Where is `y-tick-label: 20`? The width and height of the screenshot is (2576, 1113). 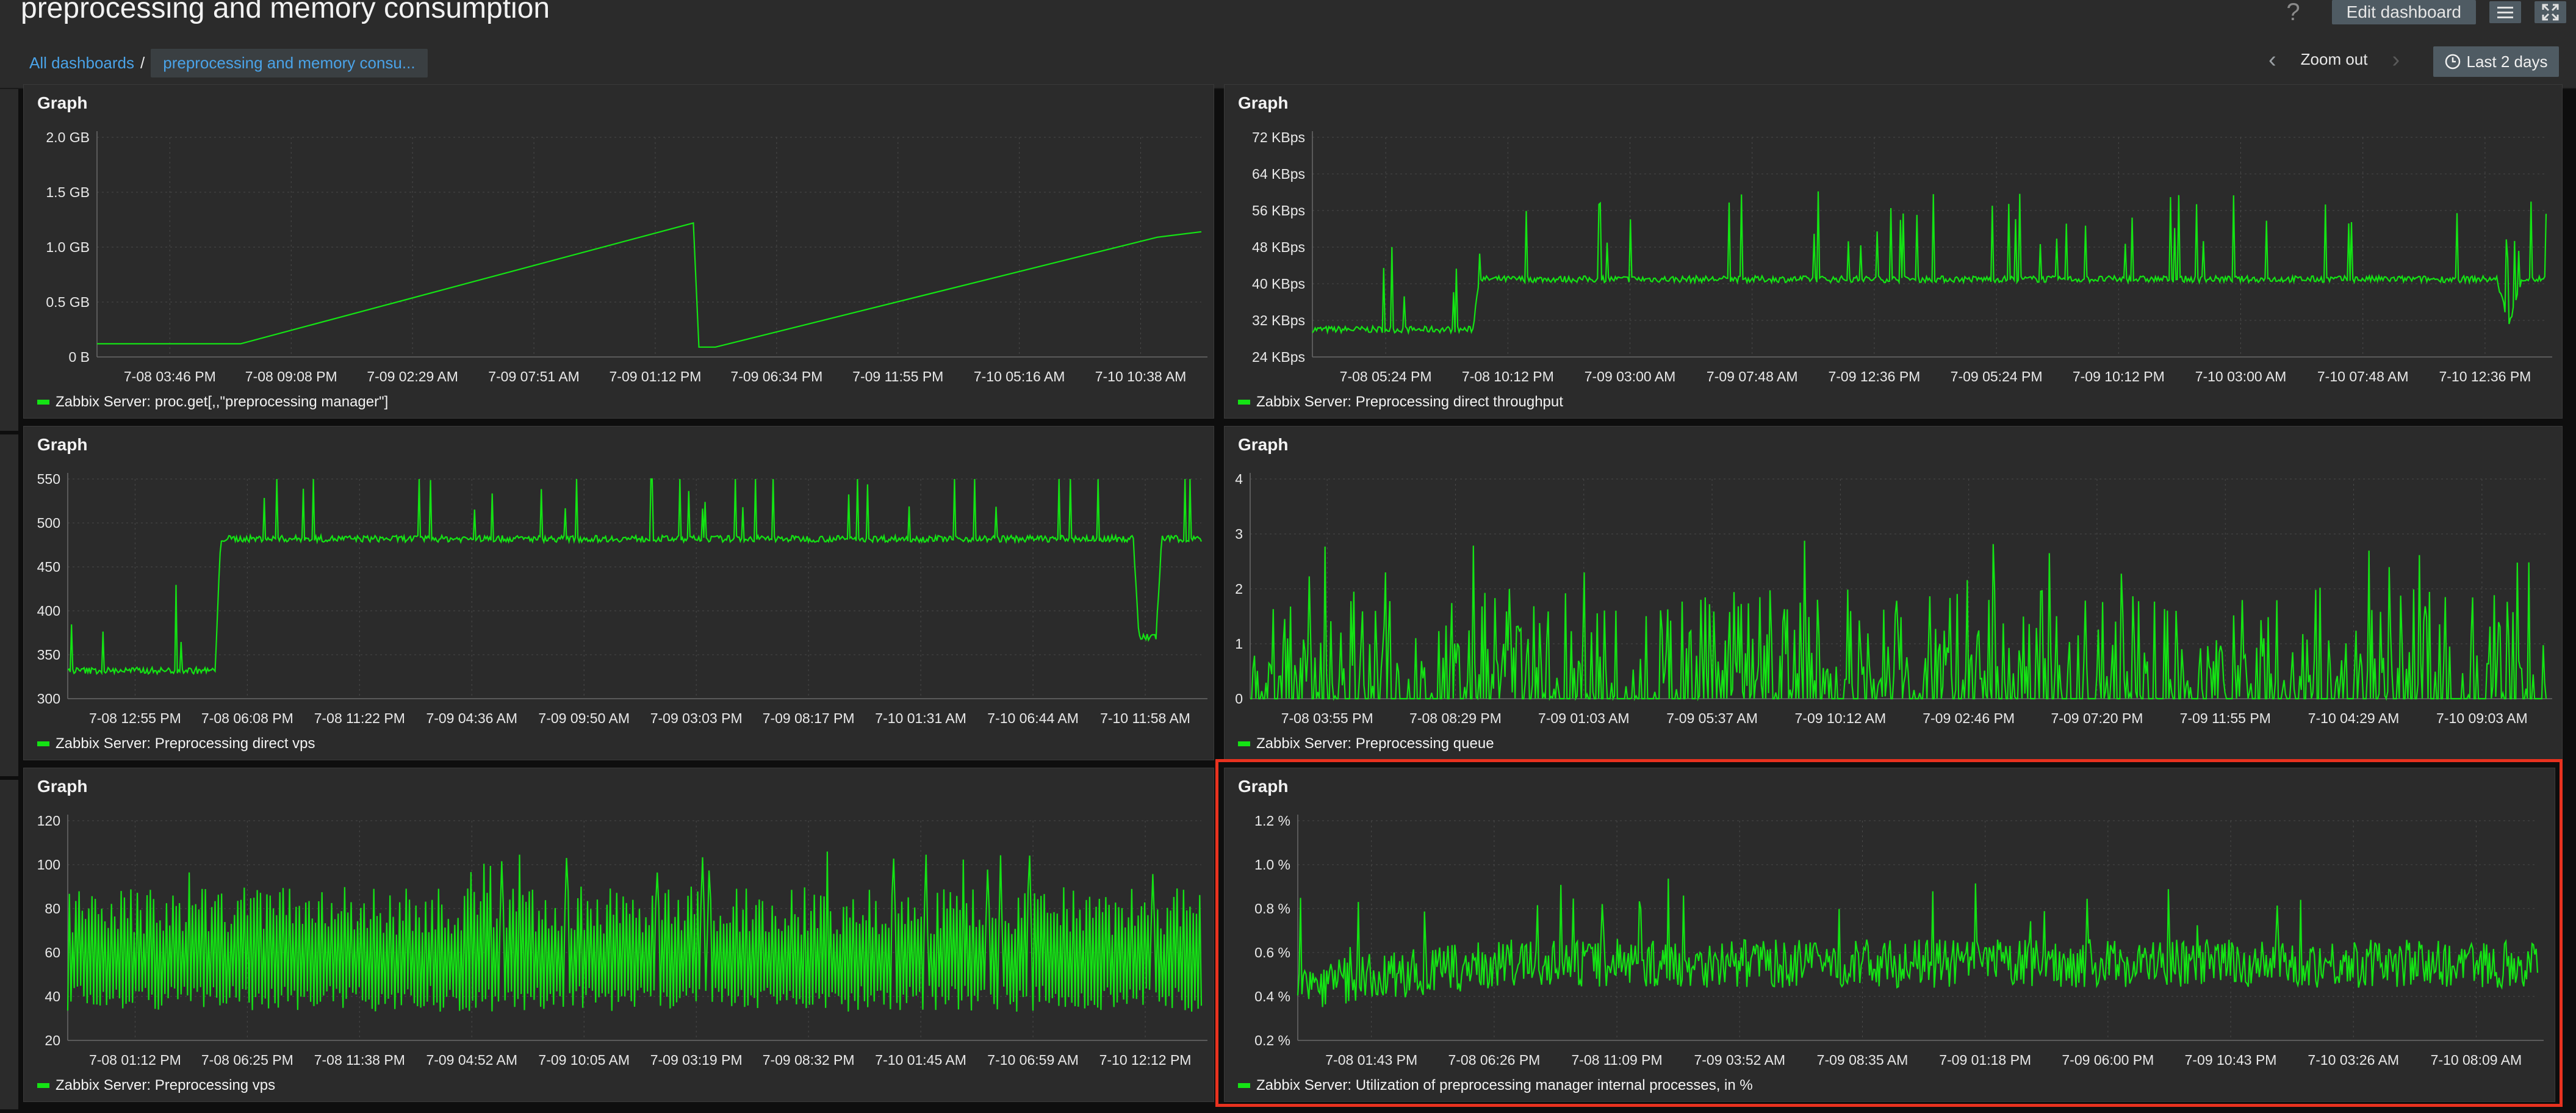
y-tick-label: 20 is located at coordinates (52, 1040).